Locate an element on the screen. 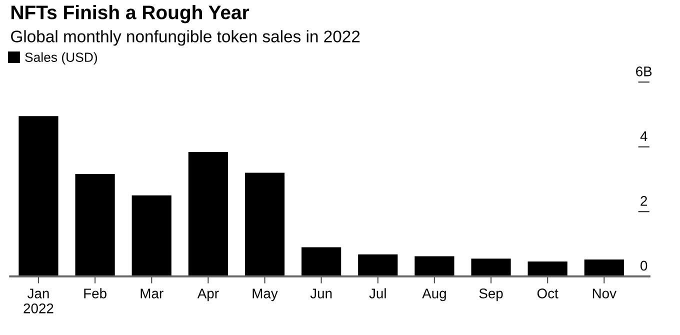  x-tick-label: Nov is located at coordinates (604, 293).